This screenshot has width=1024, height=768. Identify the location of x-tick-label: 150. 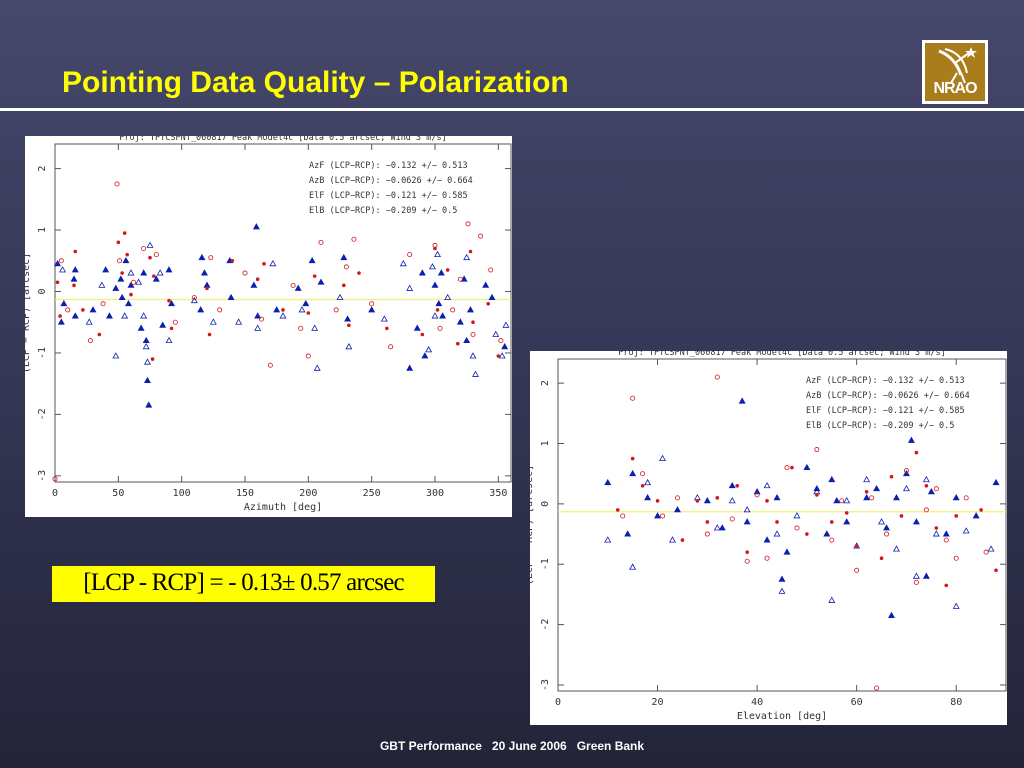
(245, 493).